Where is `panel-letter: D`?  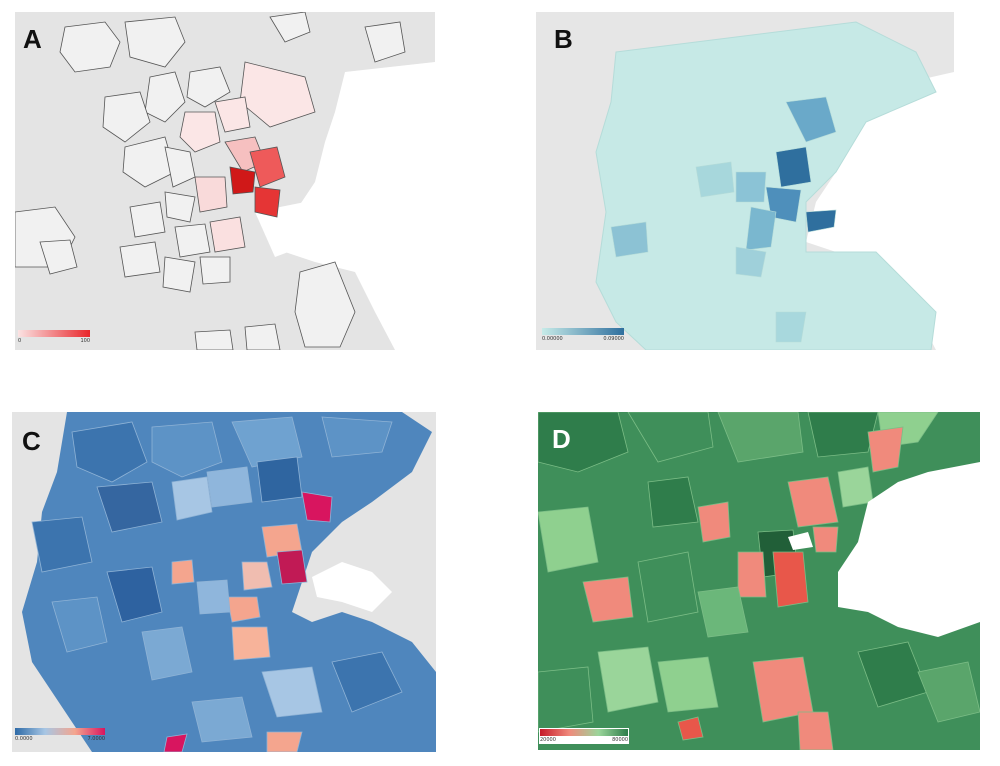 panel-letter: D is located at coordinates (561, 439).